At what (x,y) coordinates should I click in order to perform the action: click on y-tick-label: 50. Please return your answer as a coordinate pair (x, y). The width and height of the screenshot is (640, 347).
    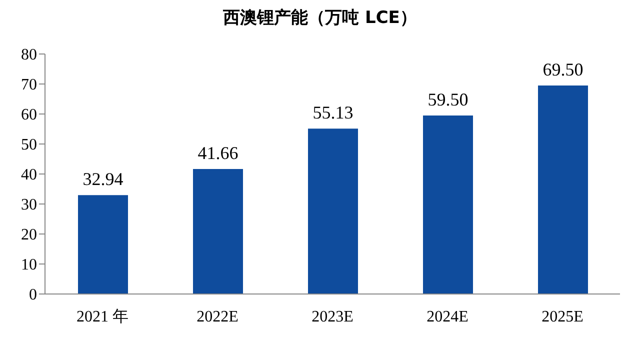
    Looking at the image, I should click on (29, 145).